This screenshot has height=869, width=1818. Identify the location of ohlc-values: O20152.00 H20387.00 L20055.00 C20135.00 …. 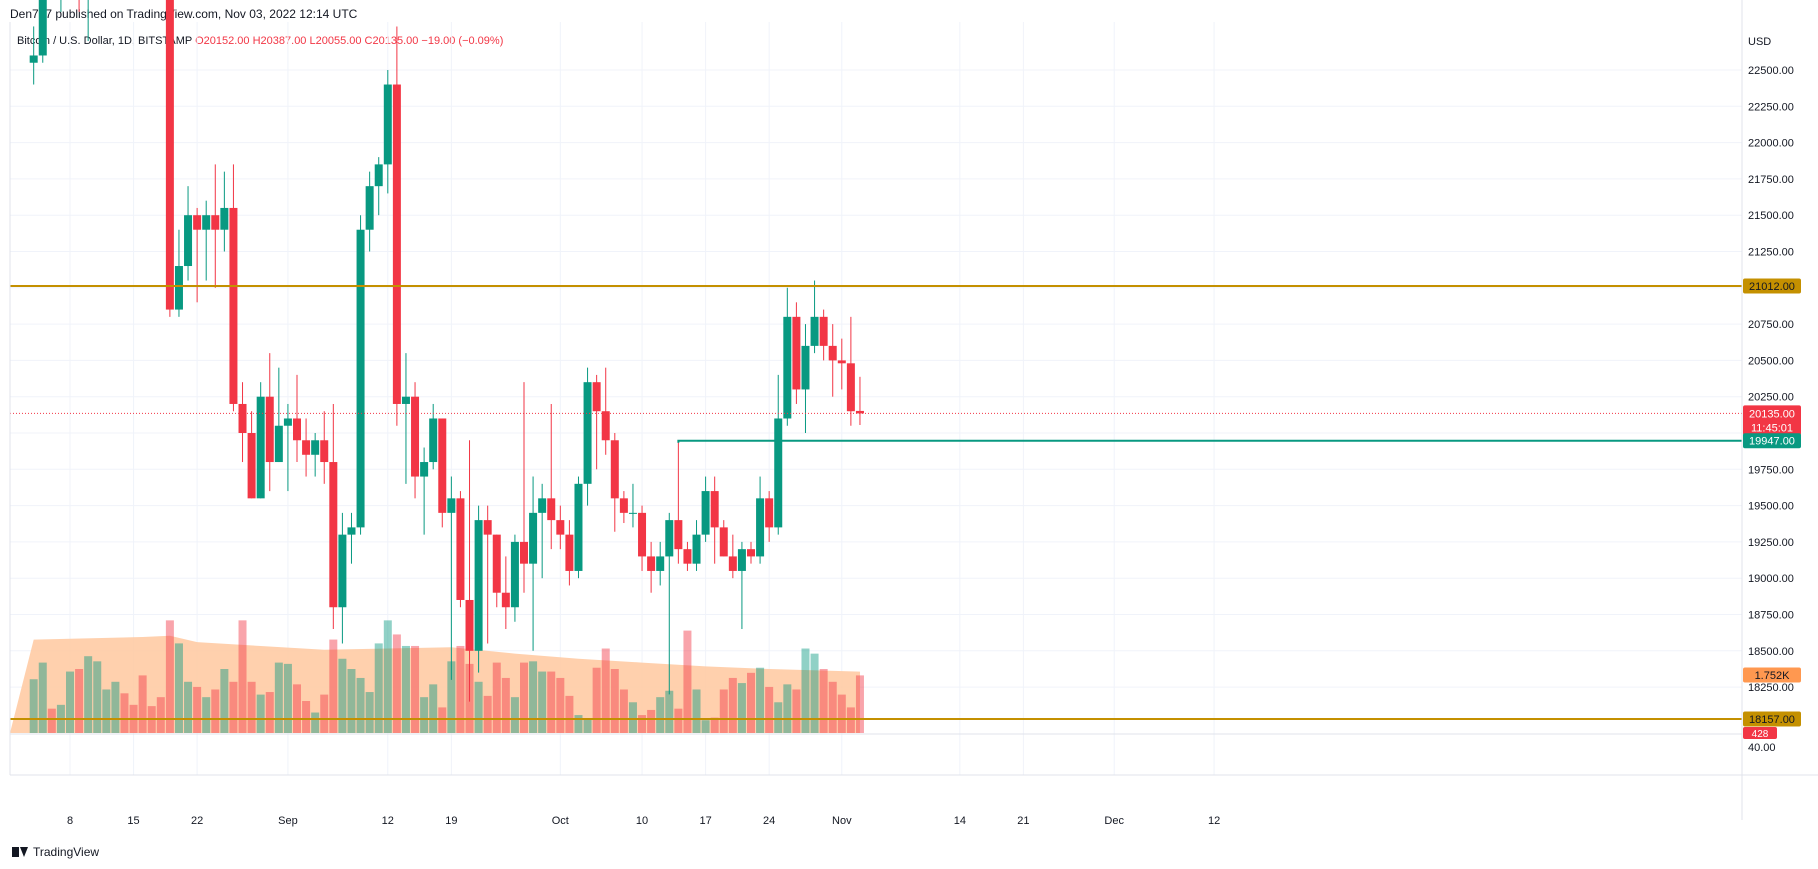
(349, 41).